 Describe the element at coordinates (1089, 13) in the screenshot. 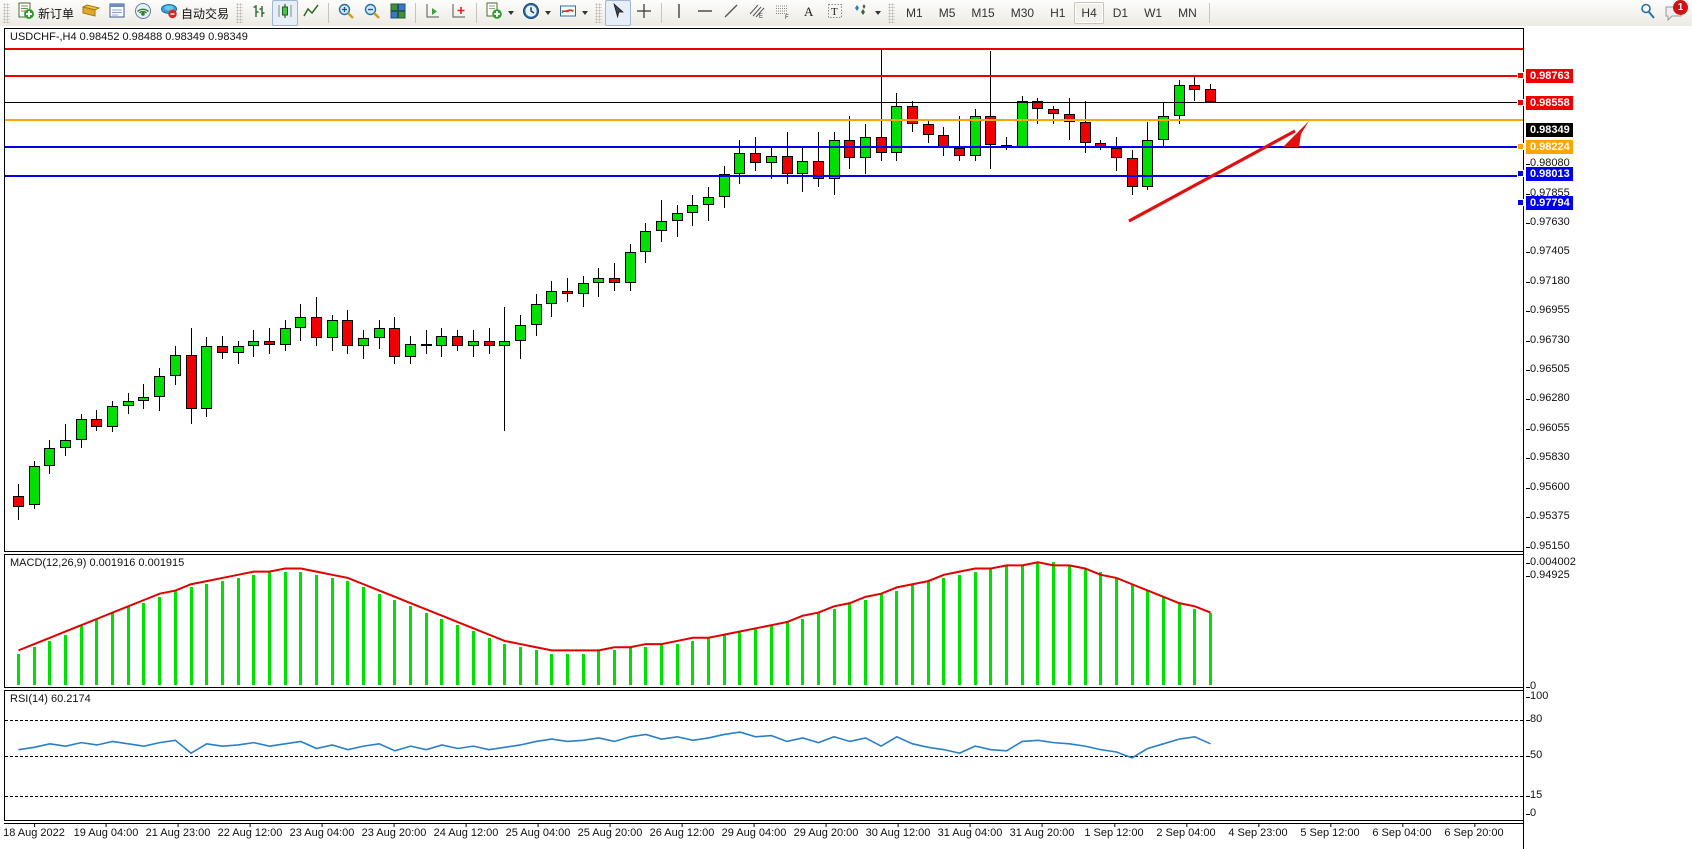

I see `timeframe-h4: H4` at that location.